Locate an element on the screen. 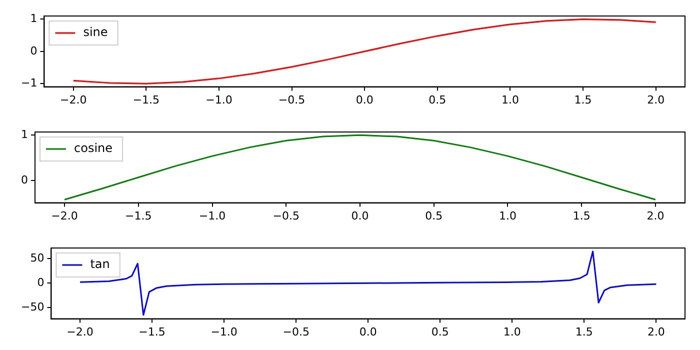  y-tick-label: −50 is located at coordinates (32, 307).